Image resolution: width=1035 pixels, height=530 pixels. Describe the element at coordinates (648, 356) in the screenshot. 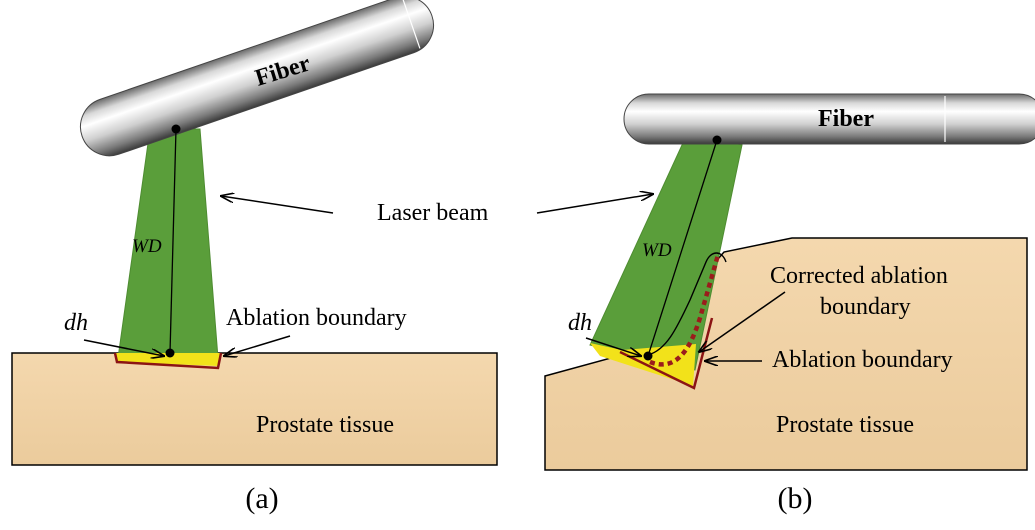

I see `focus-dot-b` at that location.